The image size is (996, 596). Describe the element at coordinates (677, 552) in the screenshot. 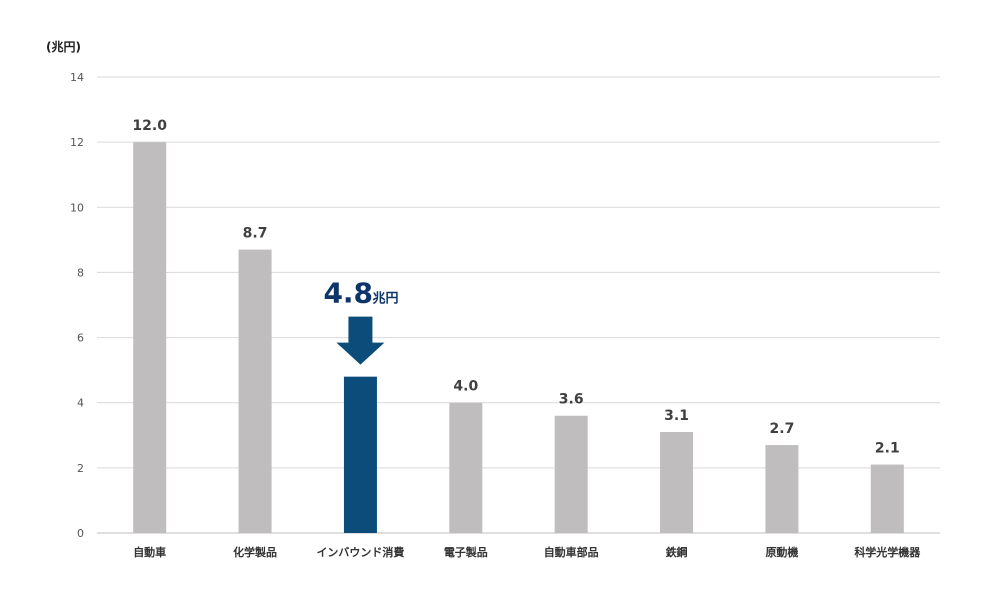

I see `category-label: 鉄鋼` at that location.